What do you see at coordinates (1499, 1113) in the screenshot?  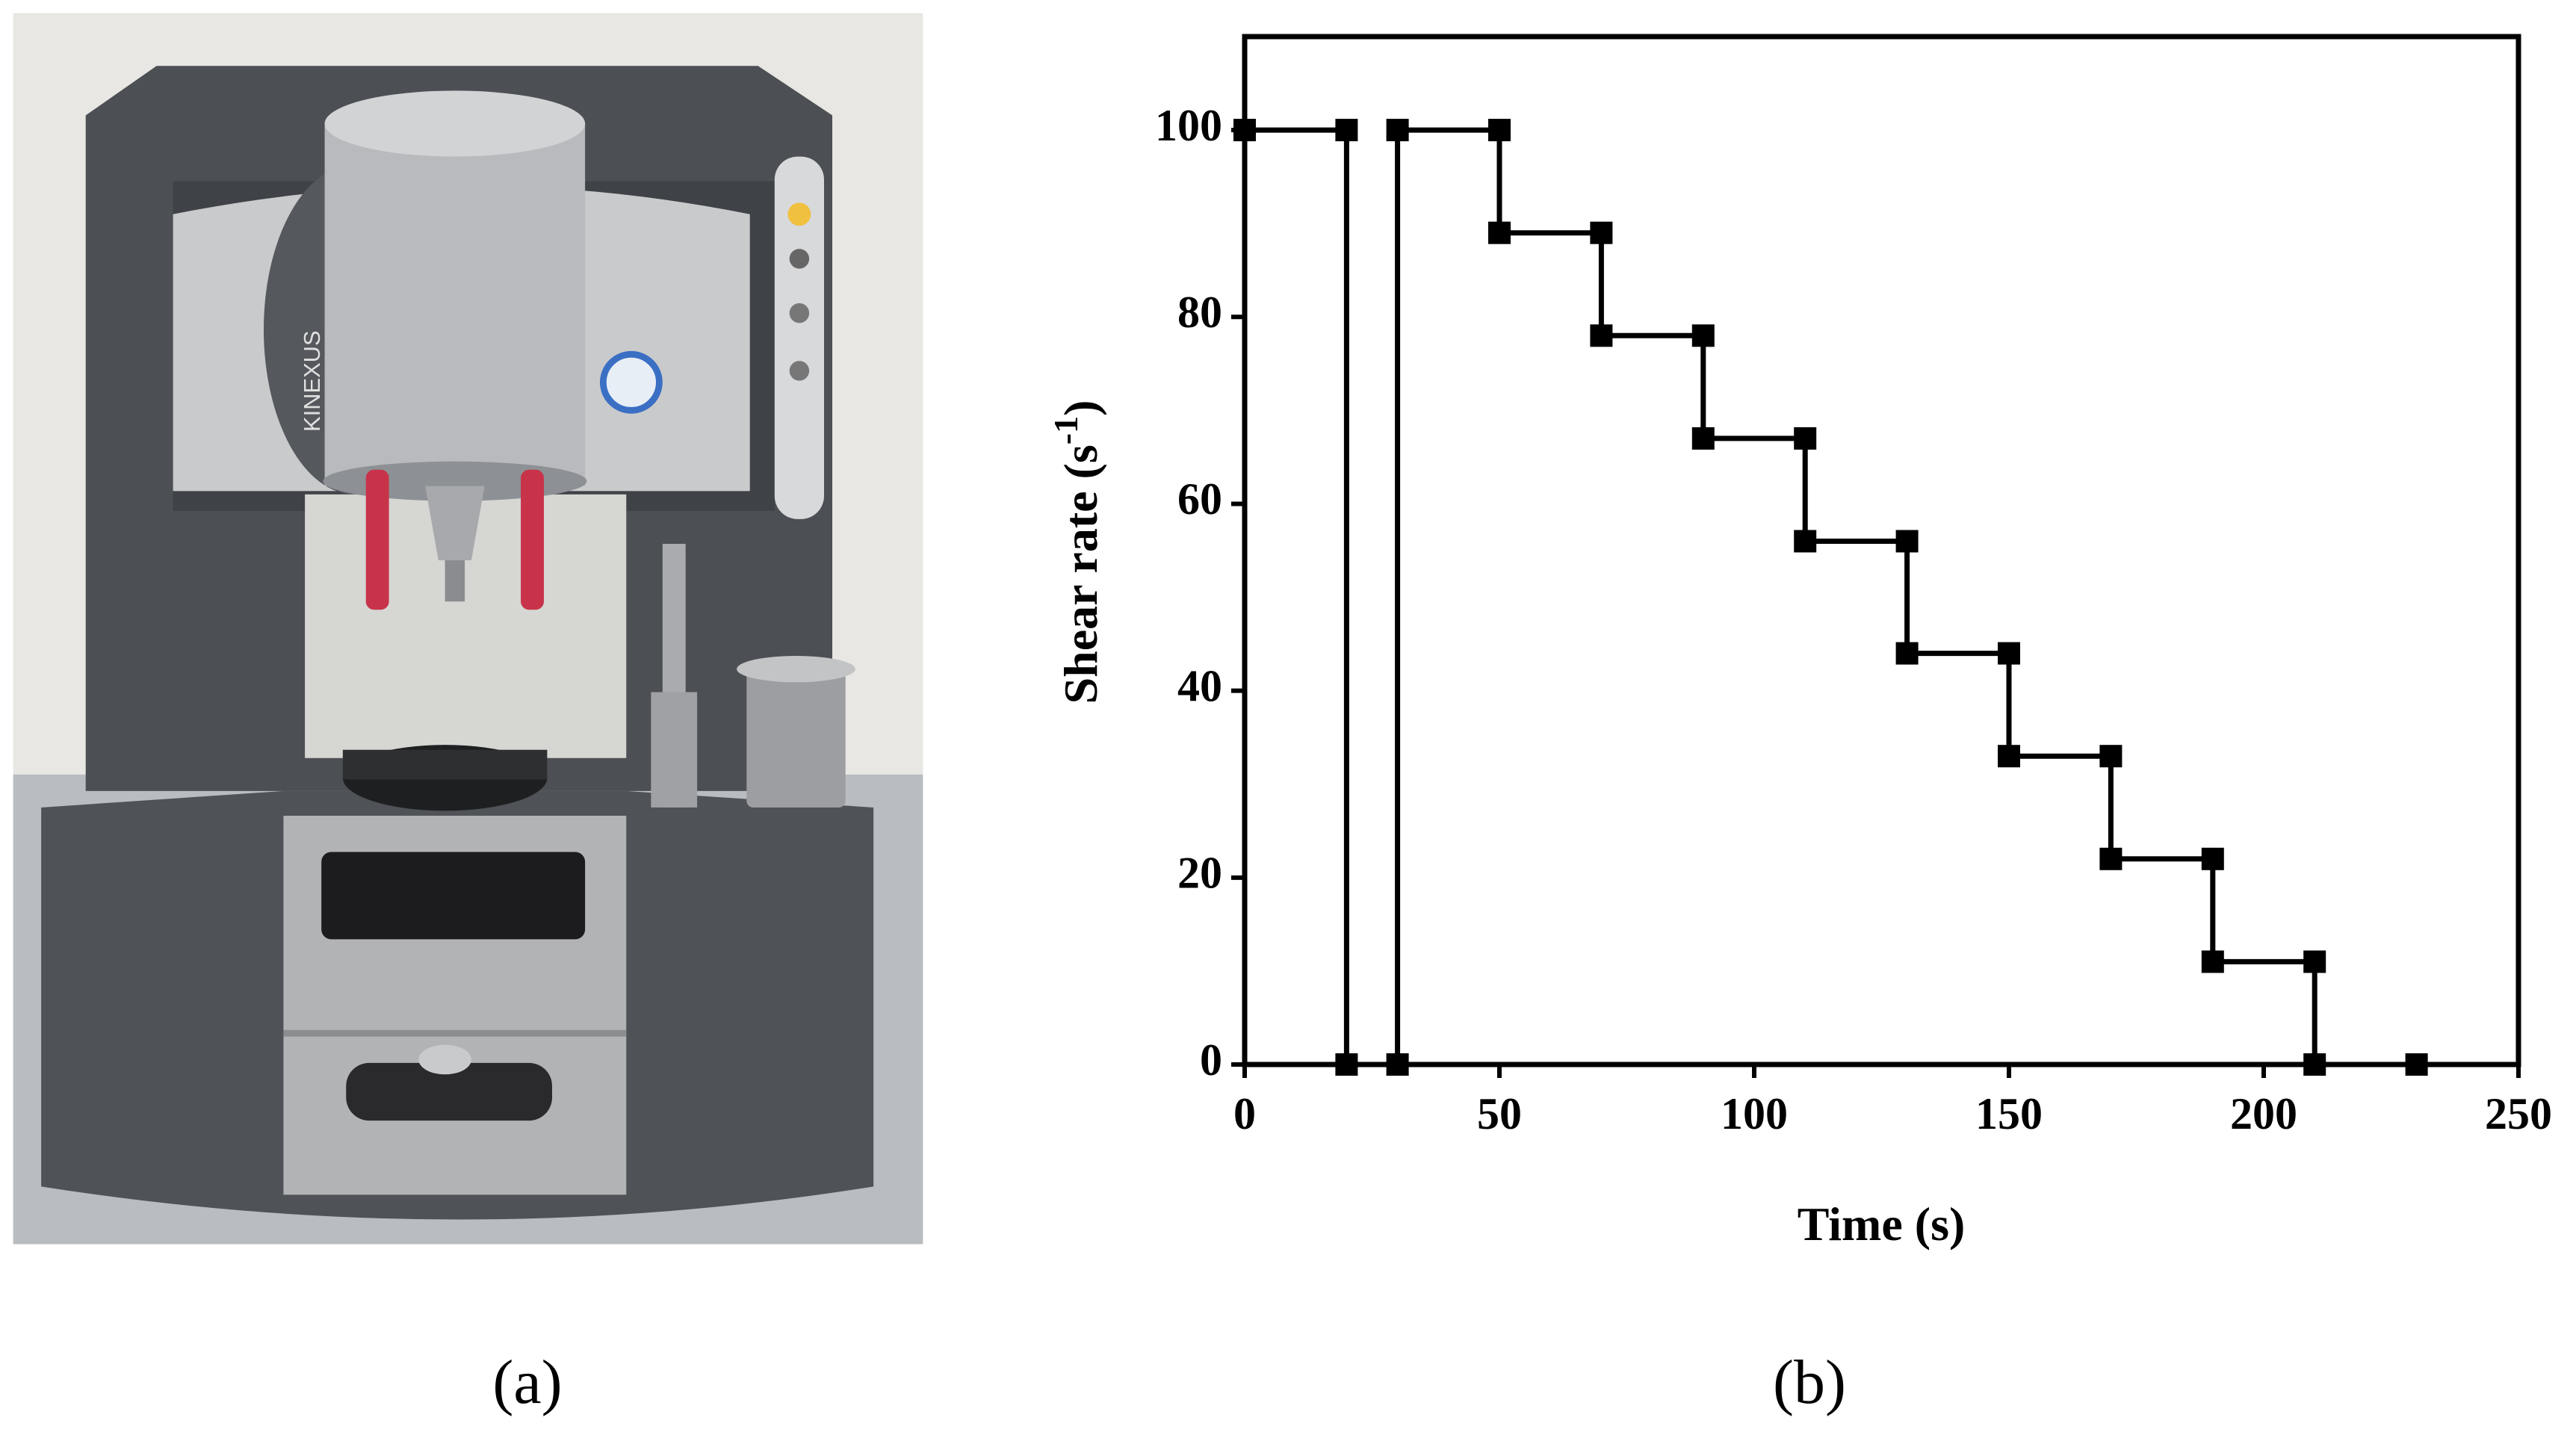 I see `x-tick-label: 50` at bounding box center [1499, 1113].